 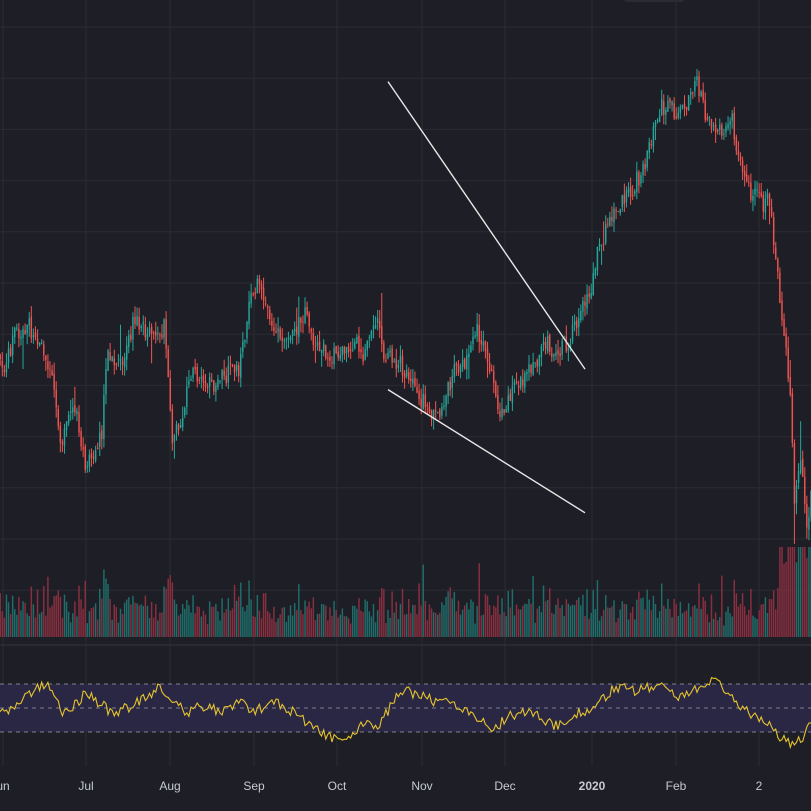 I want to click on x-tick-label: Oct, so click(x=337, y=786).